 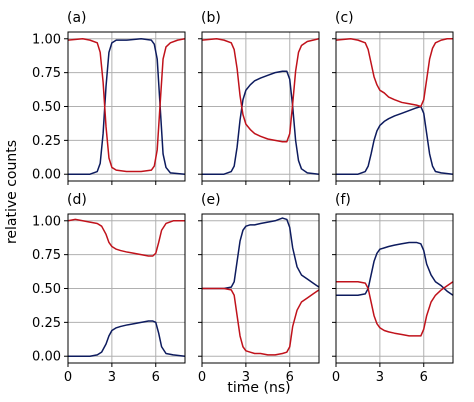 What do you see at coordinates (77, 200) in the screenshot?
I see `panel-label: (d)` at bounding box center [77, 200].